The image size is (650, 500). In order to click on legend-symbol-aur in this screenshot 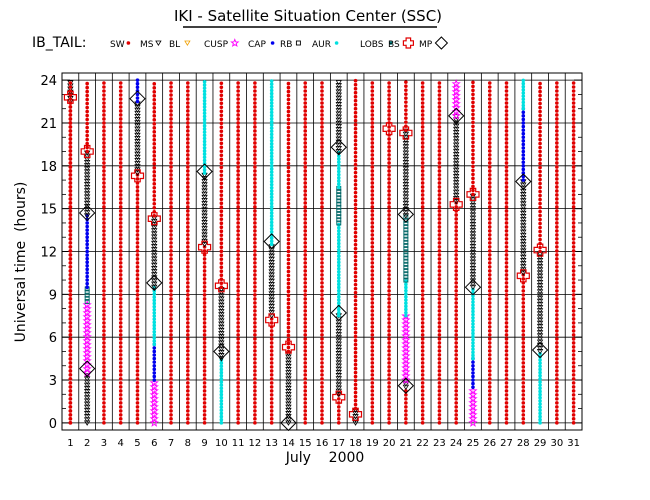, I will do `click(336, 43)`.